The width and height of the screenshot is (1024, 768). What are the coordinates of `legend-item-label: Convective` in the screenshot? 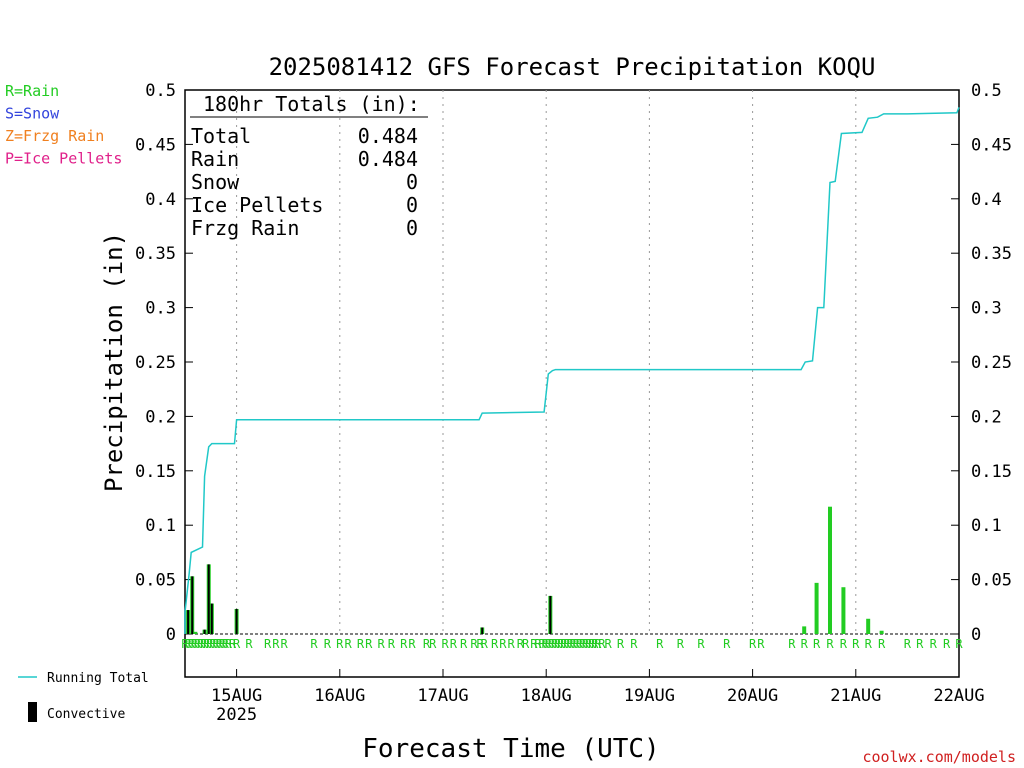 It's located at (86, 714).